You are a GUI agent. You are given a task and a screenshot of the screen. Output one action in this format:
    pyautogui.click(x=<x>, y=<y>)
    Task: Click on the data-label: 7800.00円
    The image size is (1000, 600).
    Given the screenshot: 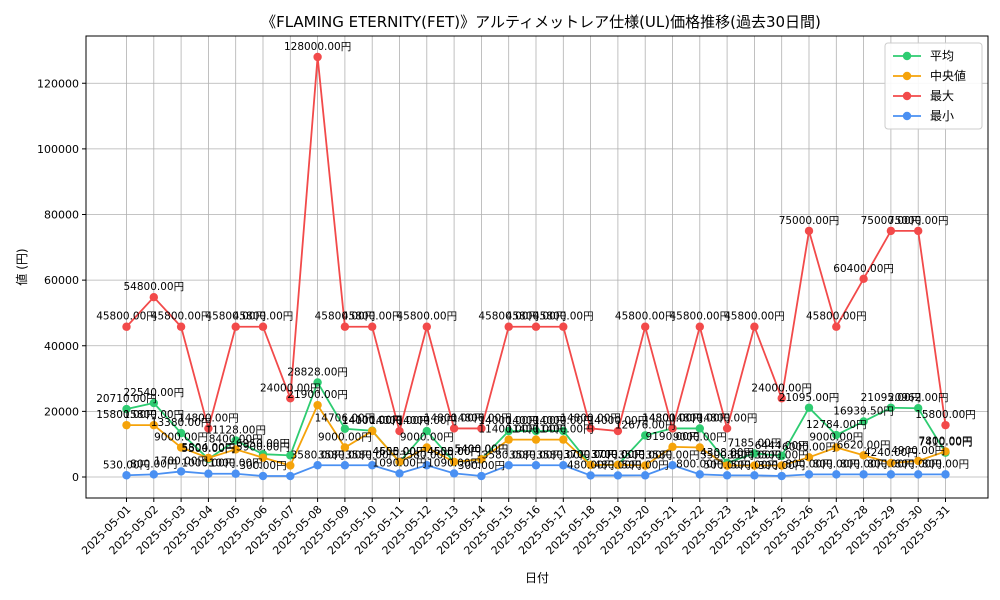 What is the action you would take?
    pyautogui.click(x=946, y=441)
    